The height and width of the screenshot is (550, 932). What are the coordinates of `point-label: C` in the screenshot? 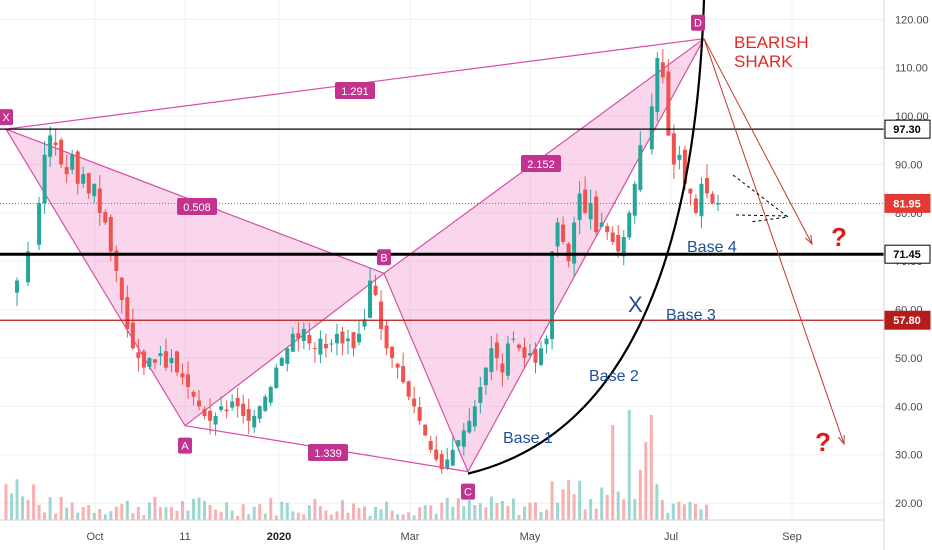 It's located at (468, 493).